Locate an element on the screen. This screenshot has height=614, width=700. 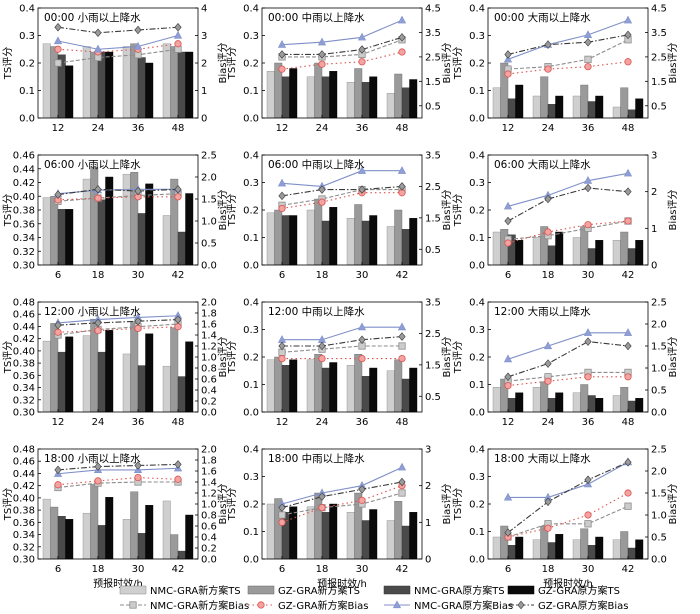
x-axis-label: 预报时效/h is located at coordinates (342, 583).